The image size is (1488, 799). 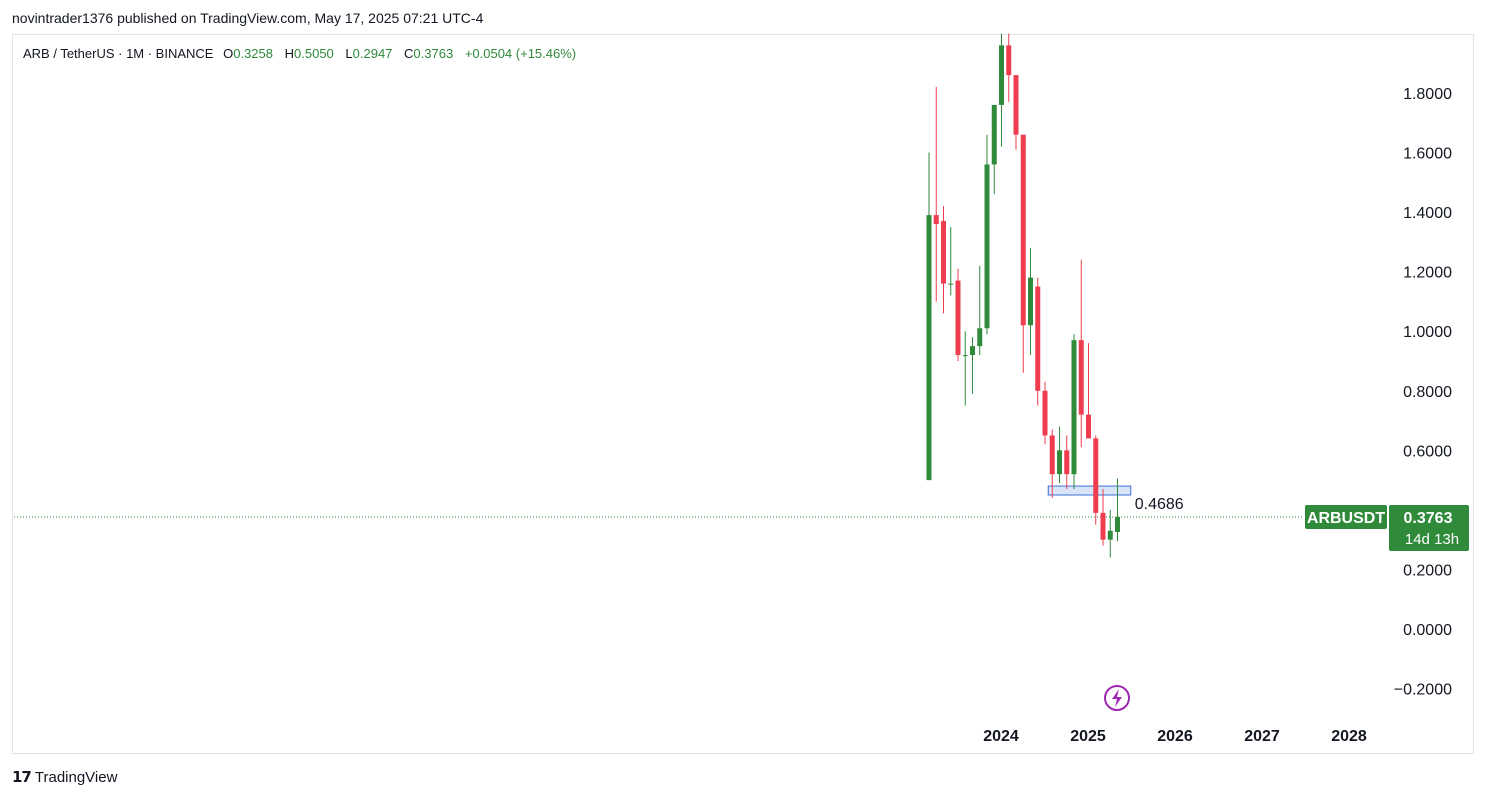 I want to click on y-tick-label: −0.2000, so click(x=1423, y=690).